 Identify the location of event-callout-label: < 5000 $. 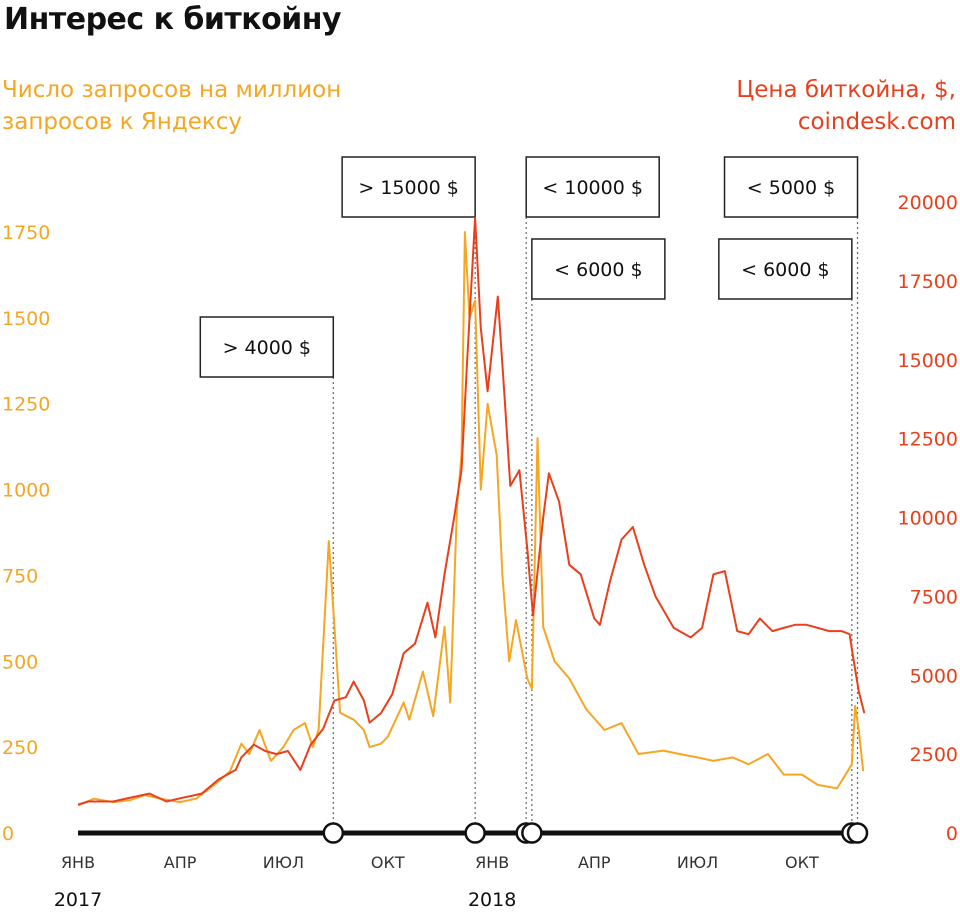
(791, 188).